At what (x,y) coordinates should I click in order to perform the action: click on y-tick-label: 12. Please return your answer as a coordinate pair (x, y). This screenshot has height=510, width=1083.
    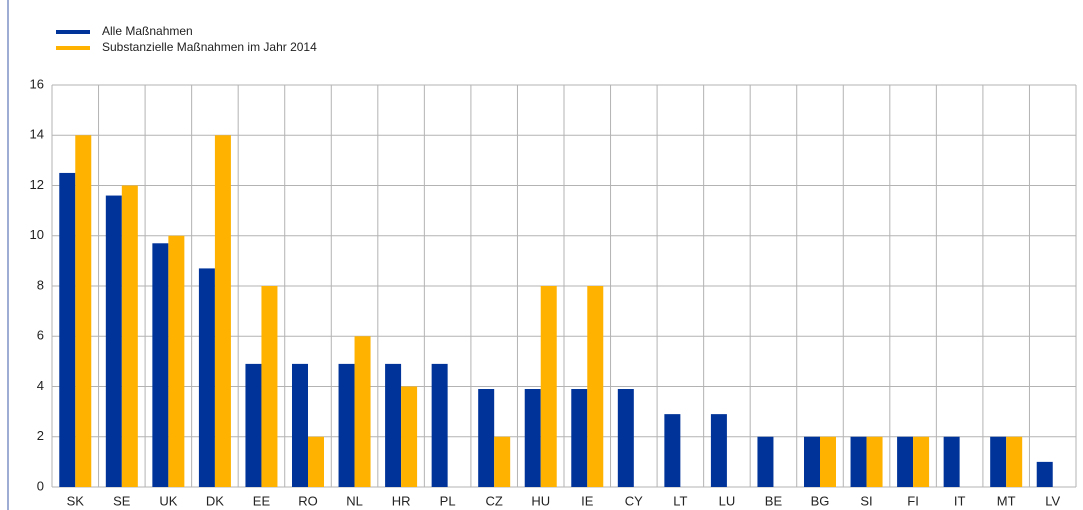
    Looking at the image, I should click on (37, 184).